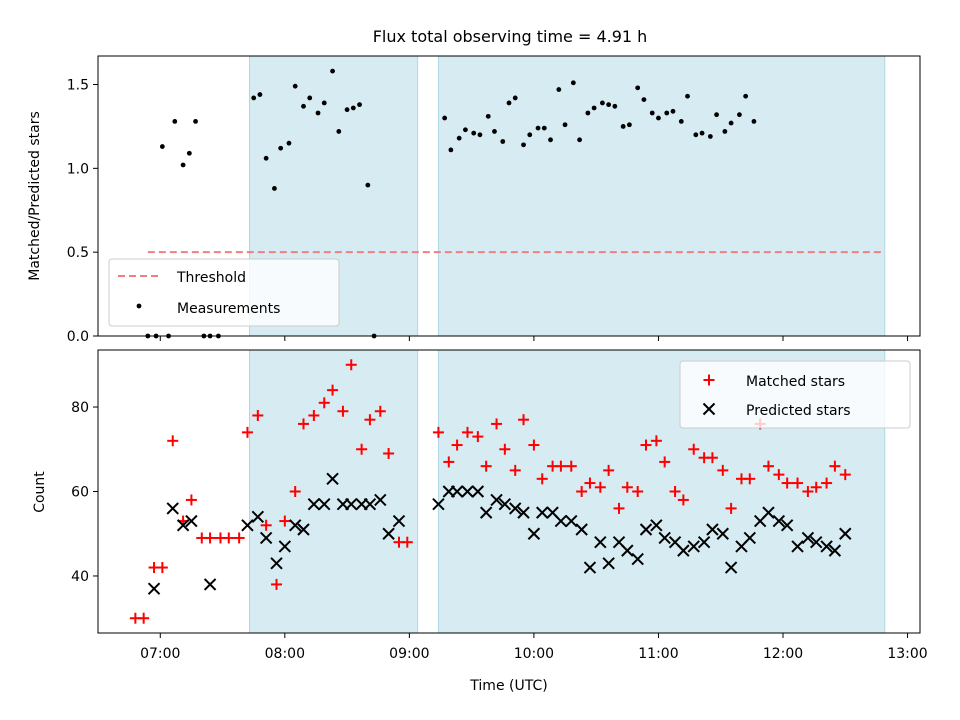 The image size is (960, 720). What do you see at coordinates (510, 36) in the screenshot?
I see `chart-title: Flux total observing time = 4.91 h` at bounding box center [510, 36].